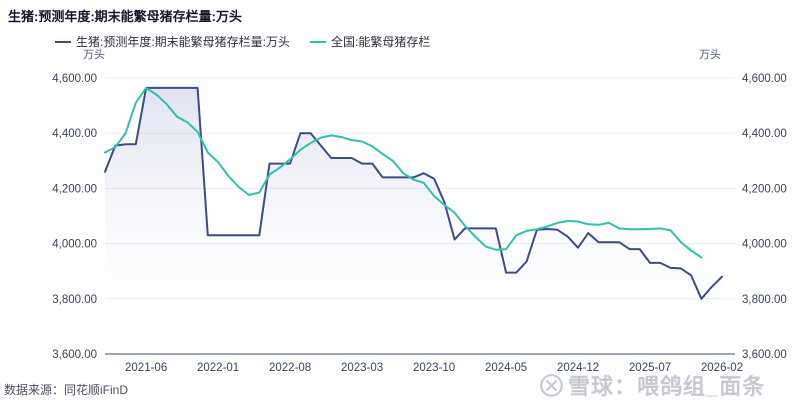 The image size is (800, 409). What do you see at coordinates (650, 368) in the screenshot?
I see `x-axis-label: 2025-07` at bounding box center [650, 368].